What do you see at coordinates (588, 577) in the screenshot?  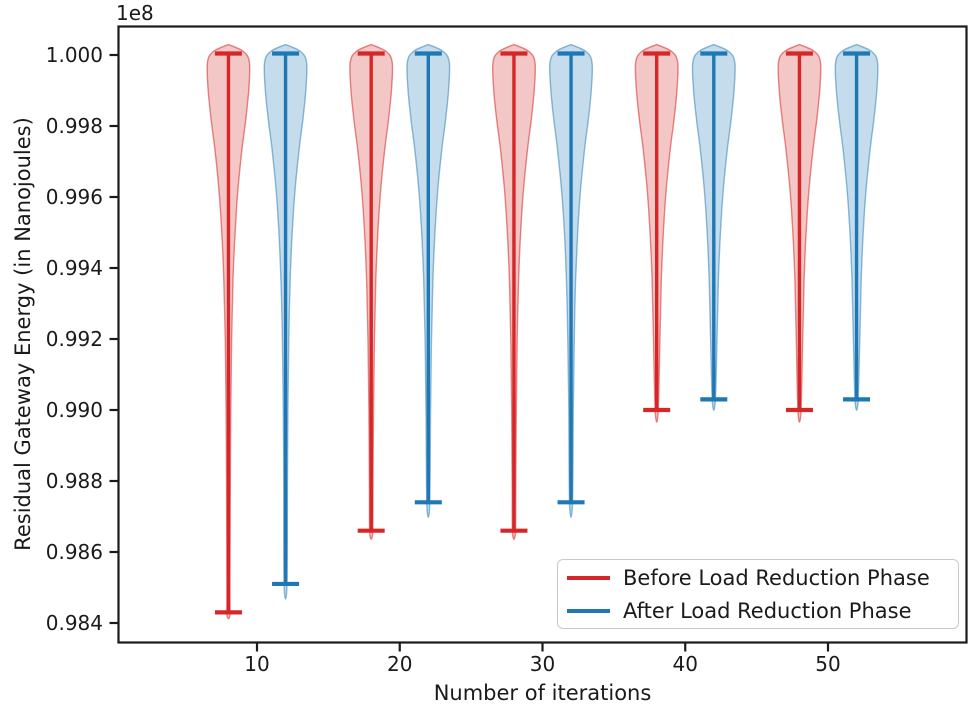 I see `legend-line-before-icon` at bounding box center [588, 577].